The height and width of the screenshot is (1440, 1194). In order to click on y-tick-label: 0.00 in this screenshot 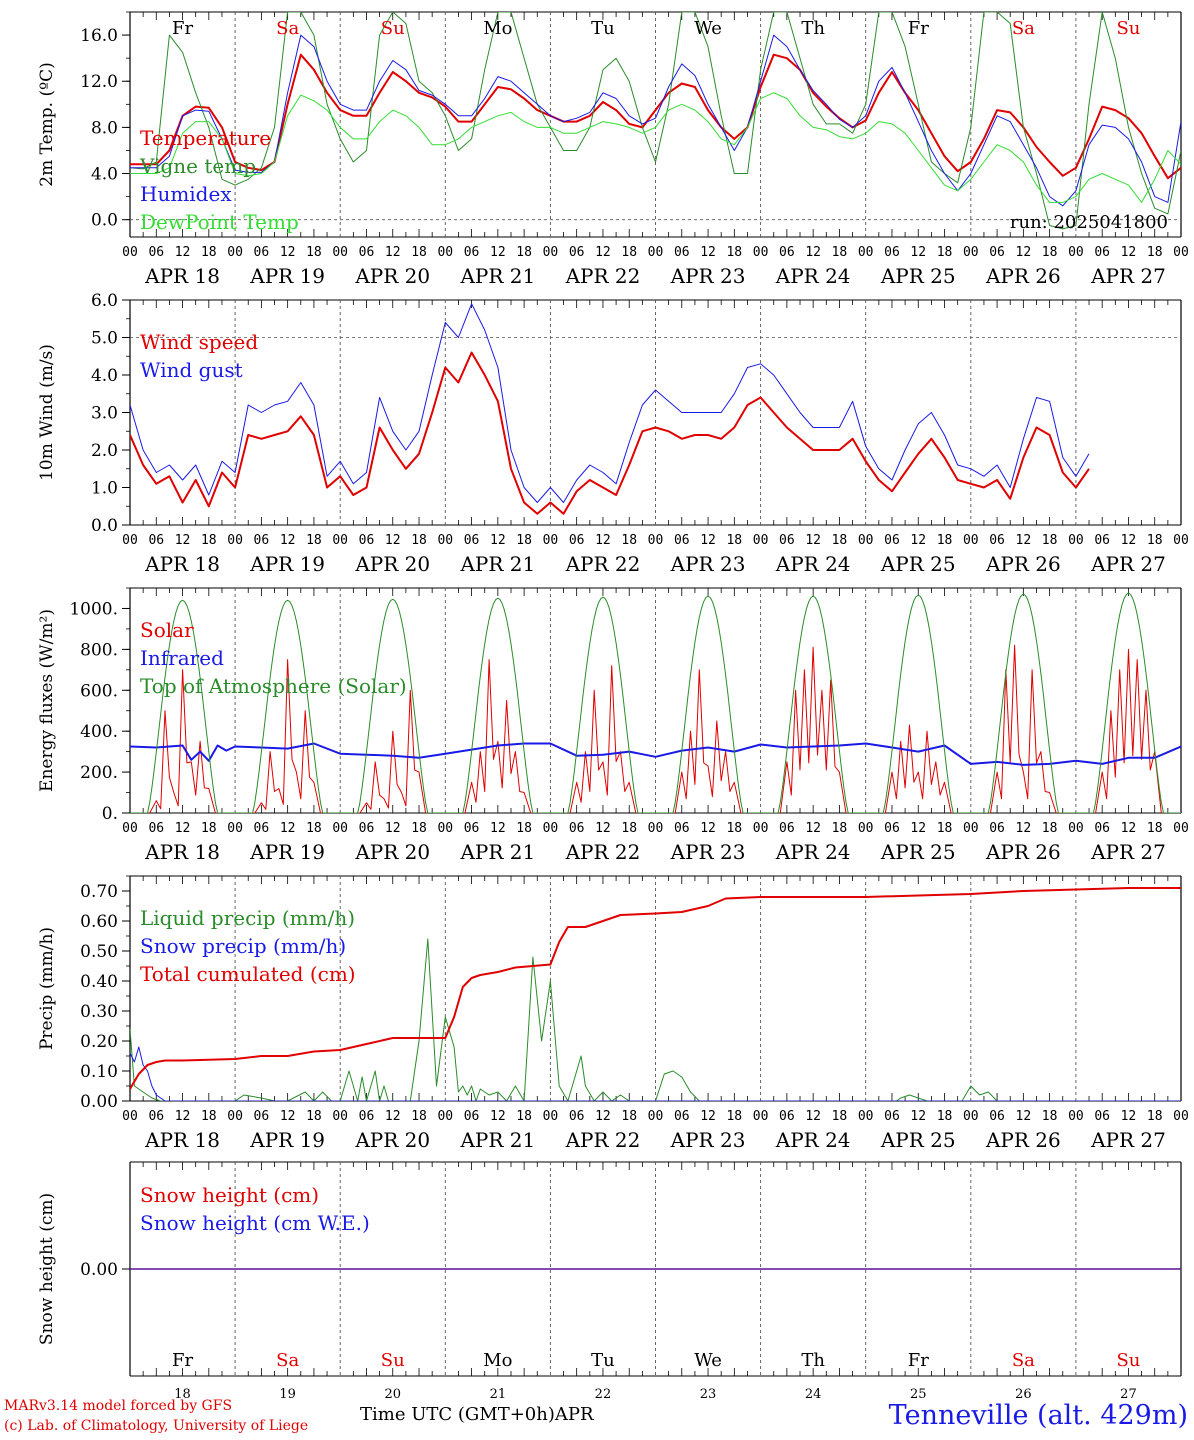, I will do `click(99, 1102)`.